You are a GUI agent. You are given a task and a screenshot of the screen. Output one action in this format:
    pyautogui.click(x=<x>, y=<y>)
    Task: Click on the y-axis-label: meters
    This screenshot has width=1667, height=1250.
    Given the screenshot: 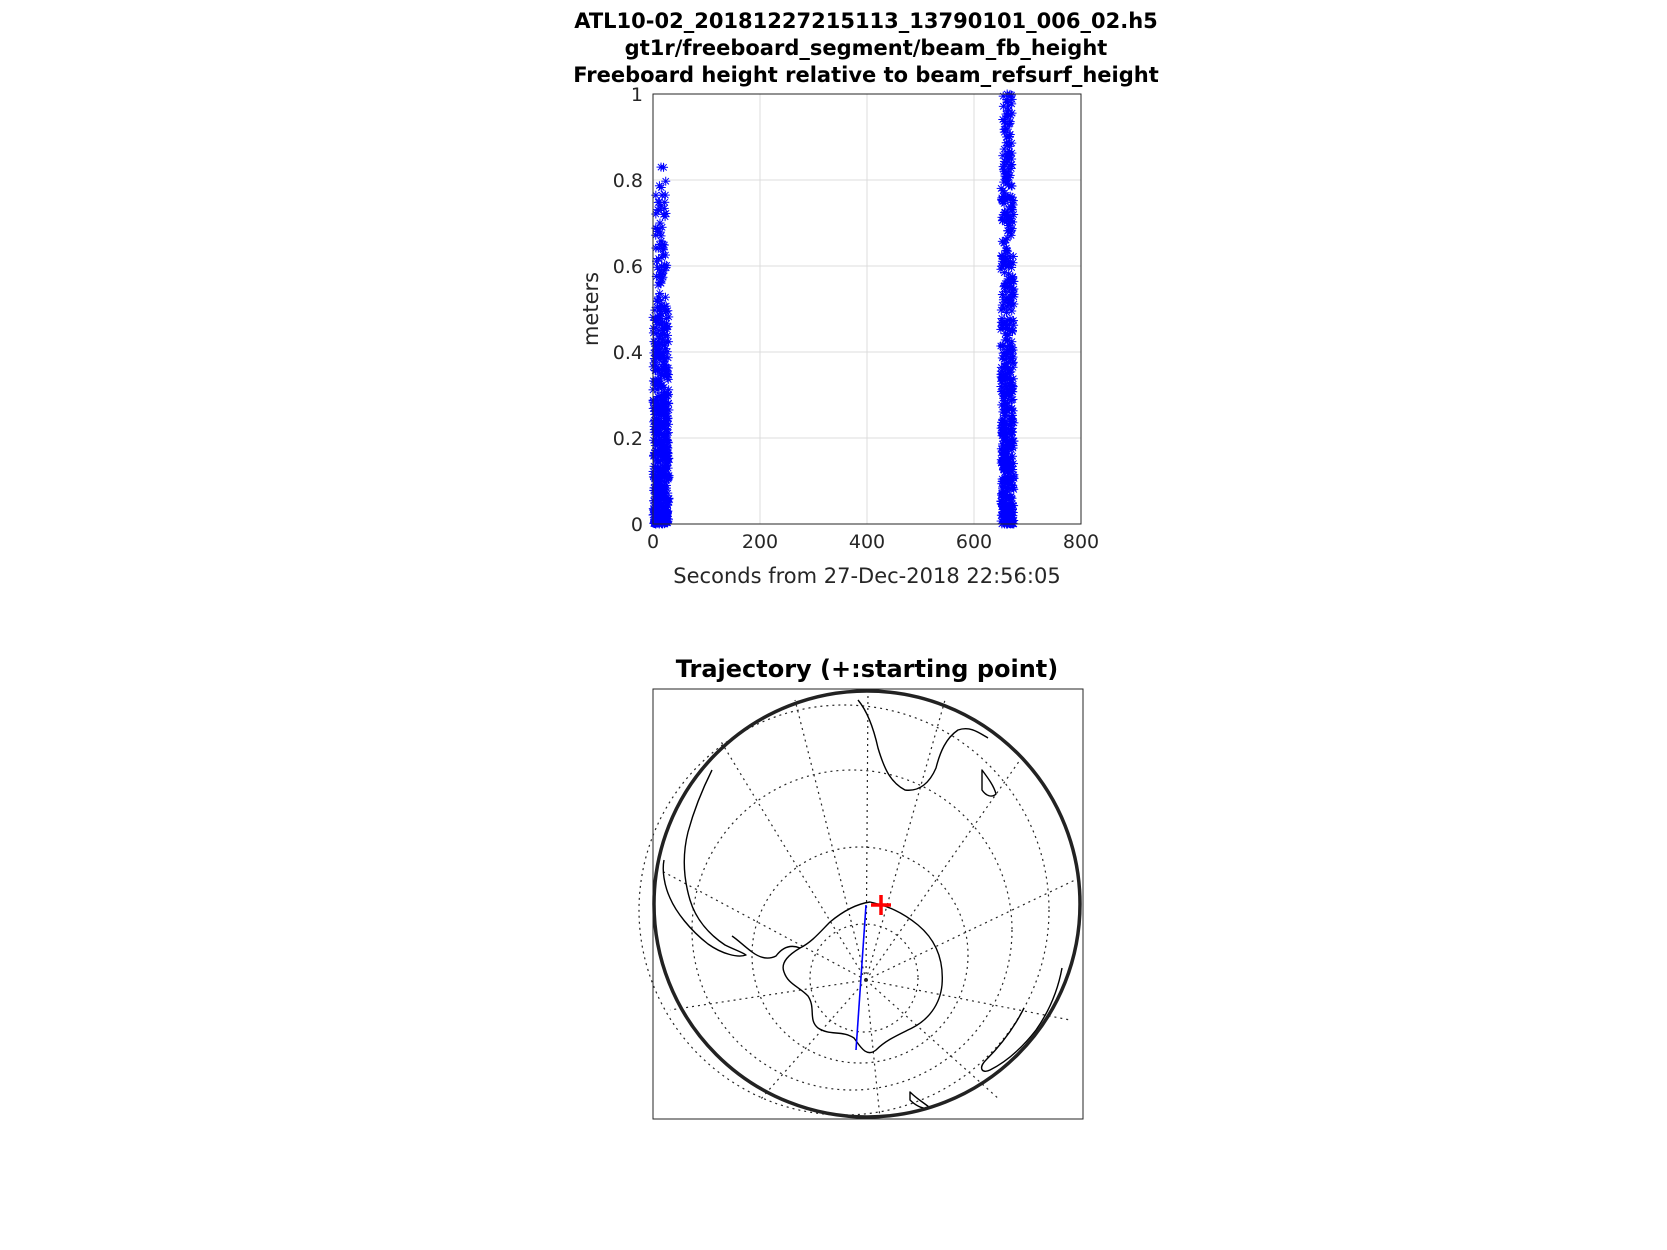 What is the action you would take?
    pyautogui.click(x=591, y=309)
    